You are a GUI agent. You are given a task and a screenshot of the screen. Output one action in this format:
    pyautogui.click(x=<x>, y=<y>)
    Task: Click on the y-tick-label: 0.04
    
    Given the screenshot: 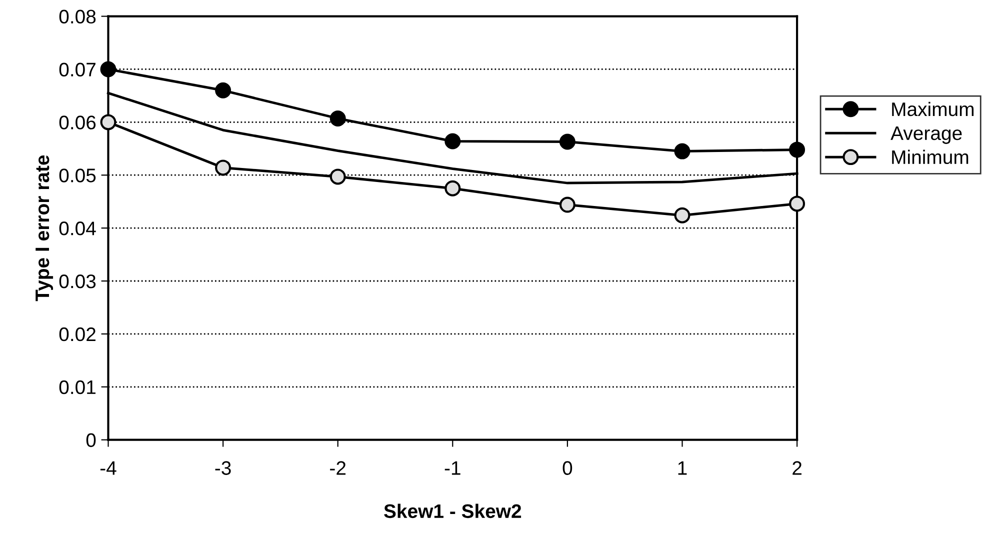 What is the action you would take?
    pyautogui.click(x=77, y=229)
    